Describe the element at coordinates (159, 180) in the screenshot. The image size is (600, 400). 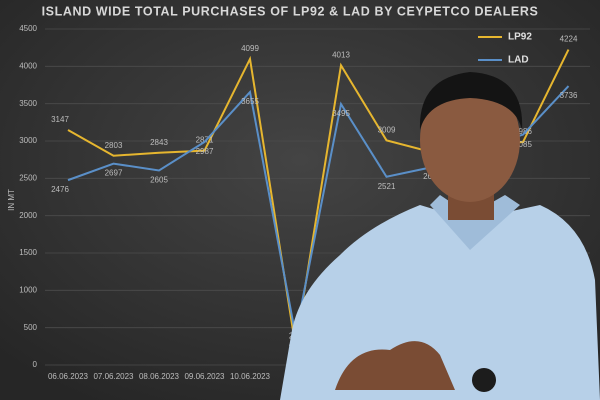
I see `data-label: 2605` at that location.